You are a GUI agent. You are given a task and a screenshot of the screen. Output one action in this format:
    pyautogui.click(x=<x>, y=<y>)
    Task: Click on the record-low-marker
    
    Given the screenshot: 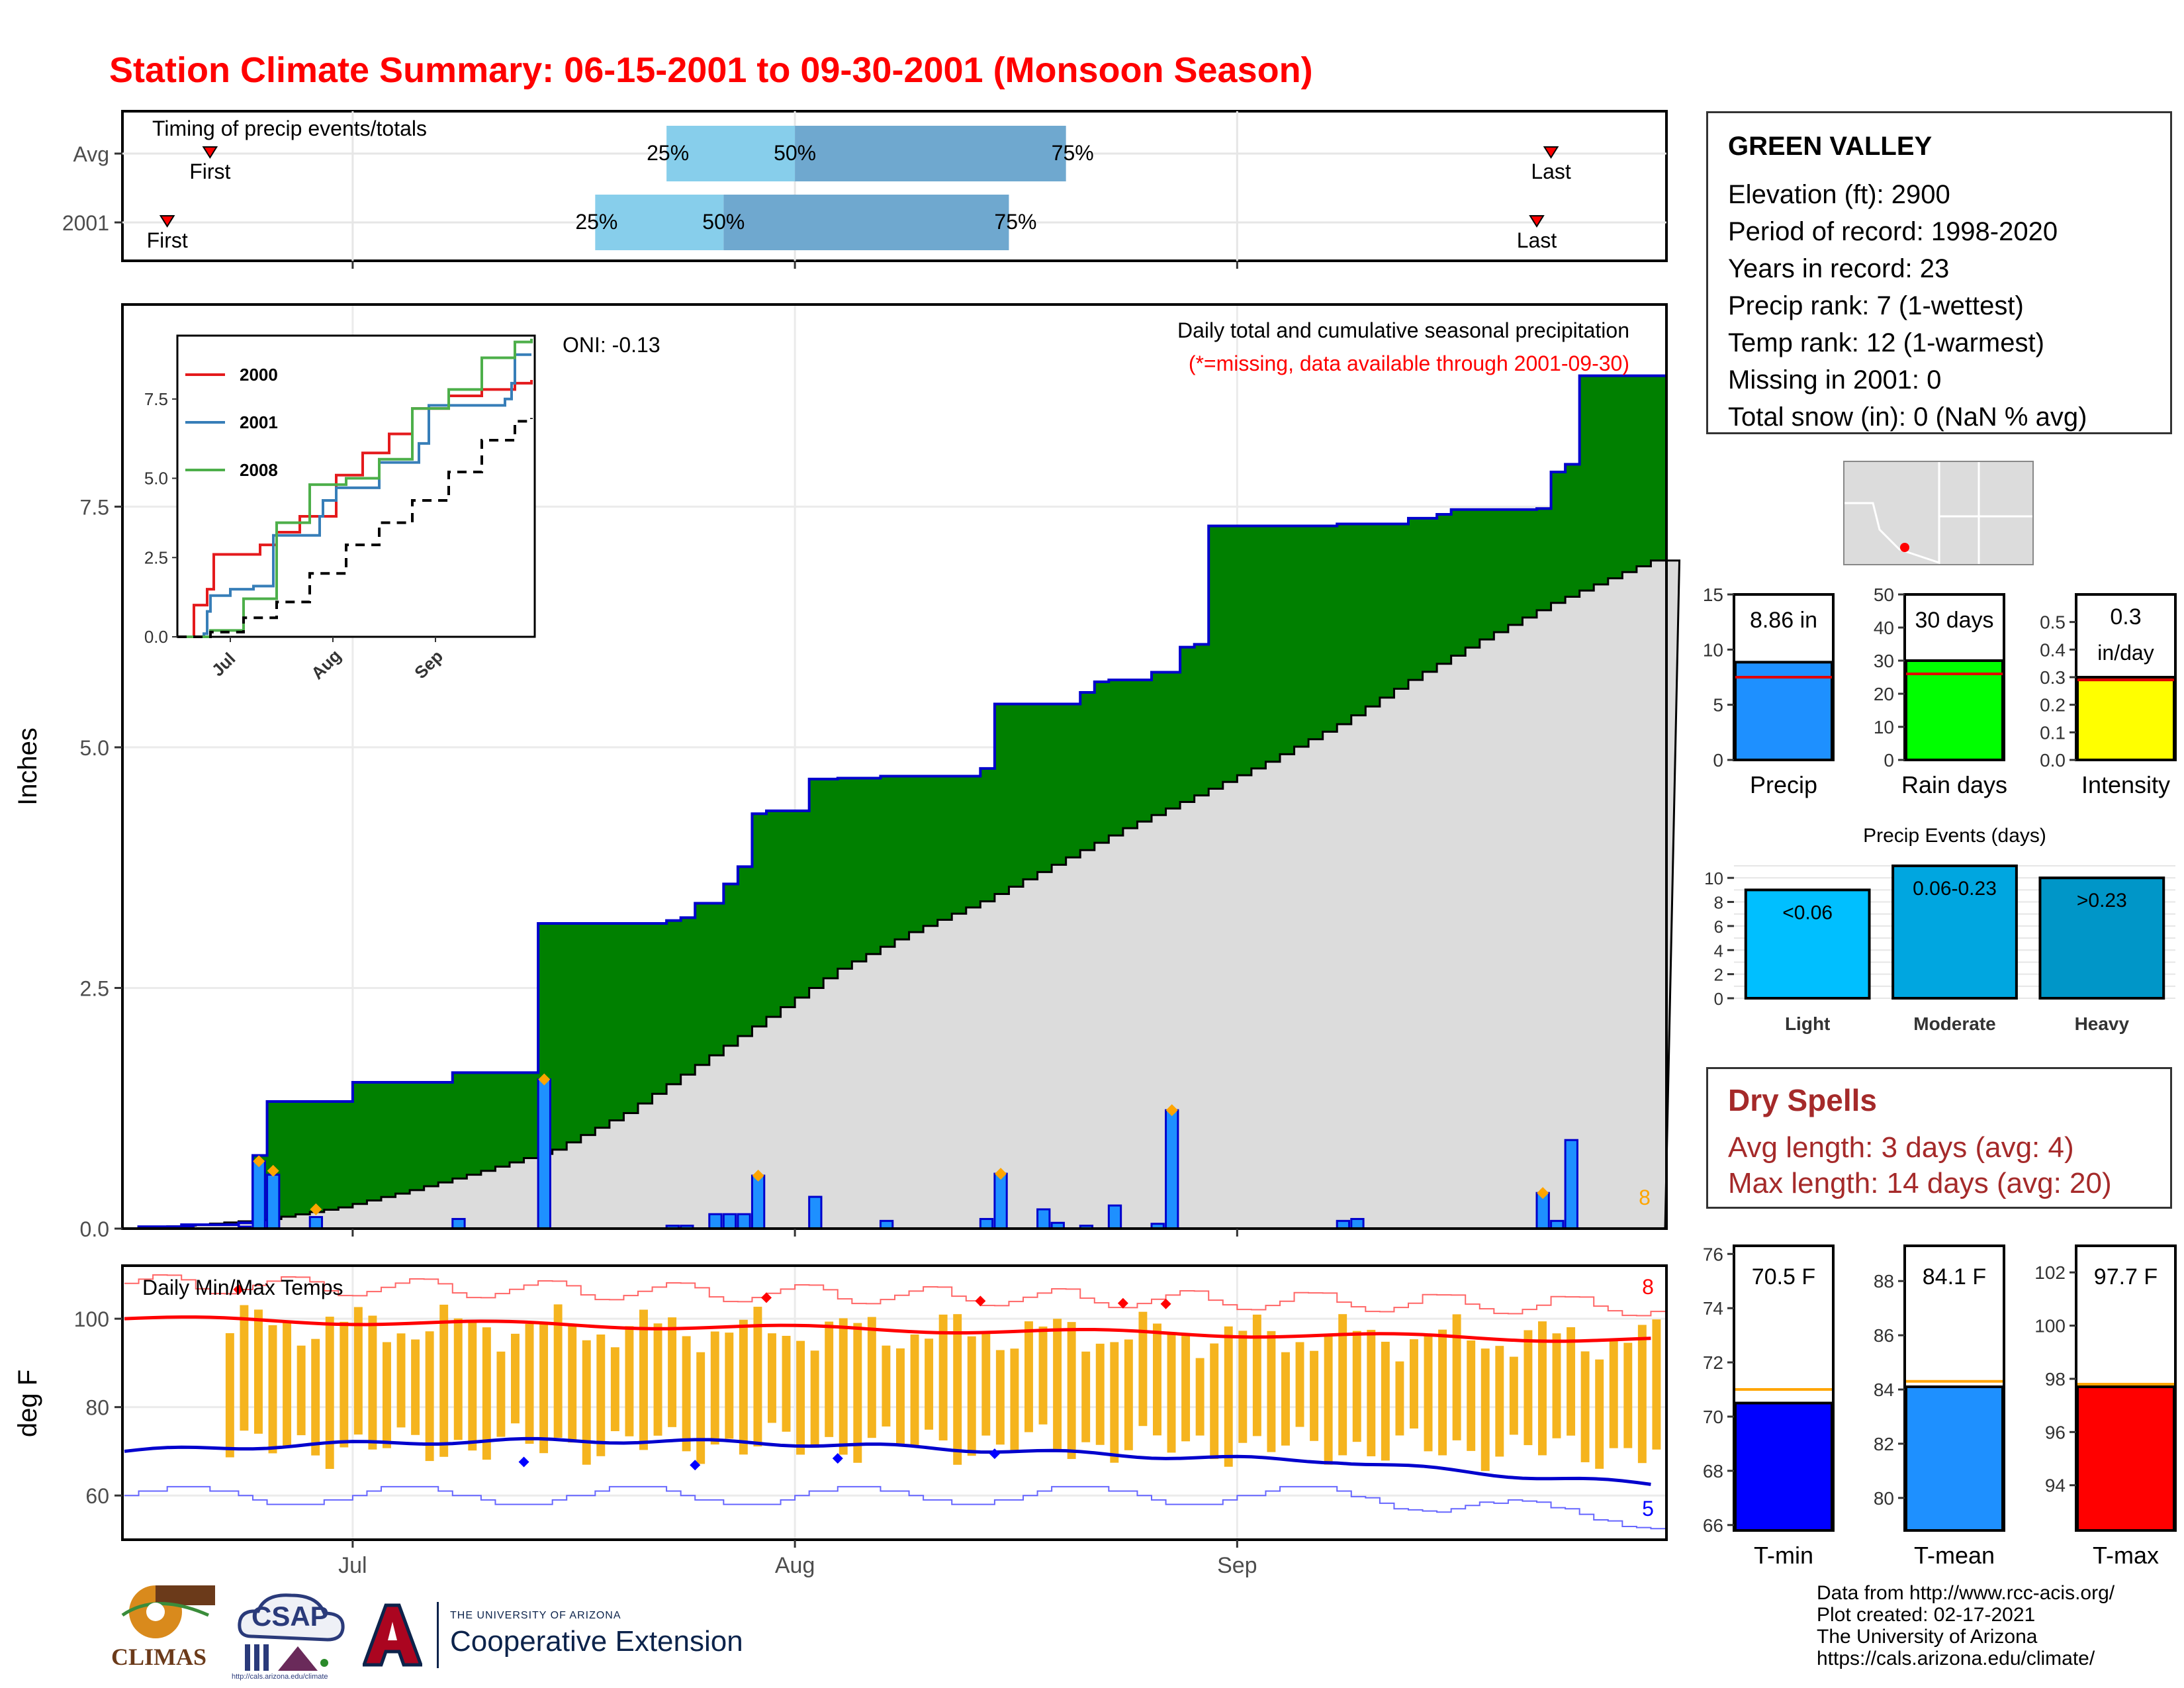 What is the action you would take?
    pyautogui.click(x=837, y=1458)
    